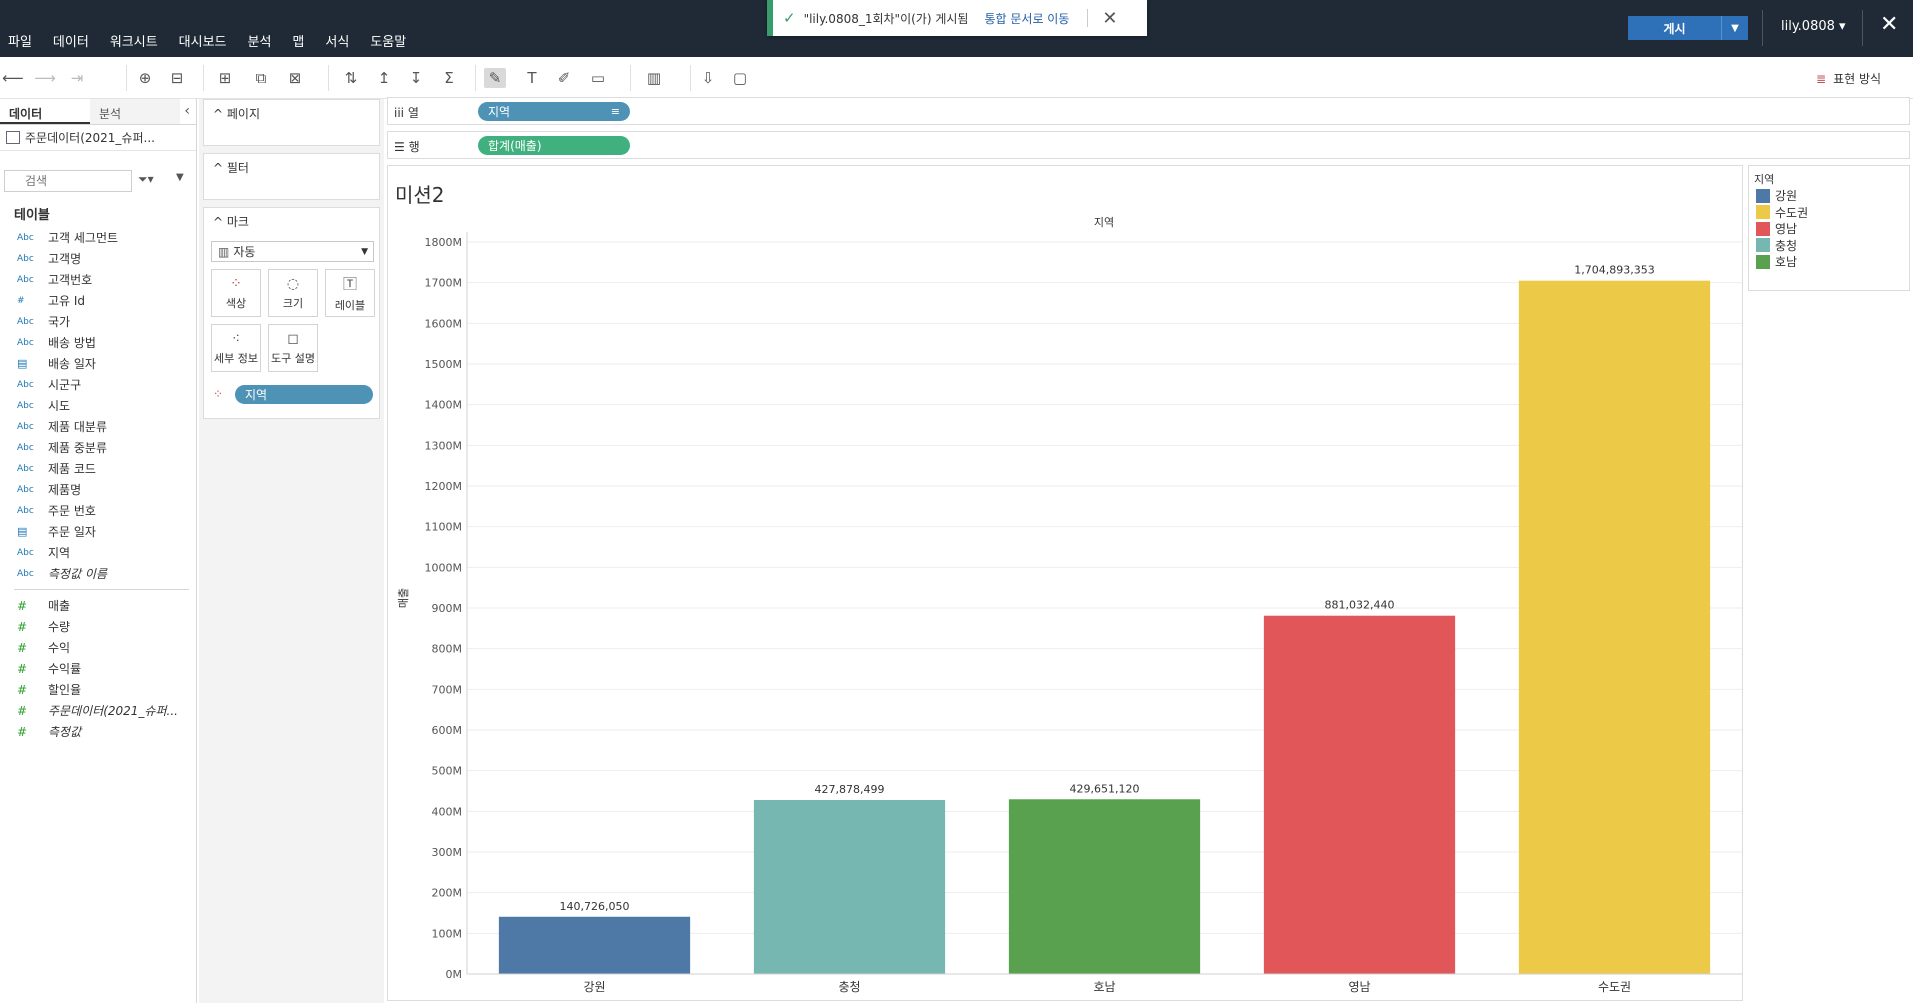 This screenshot has width=1913, height=1003. Describe the element at coordinates (388, 42) in the screenshot. I see `menu-item: 도움말` at that location.